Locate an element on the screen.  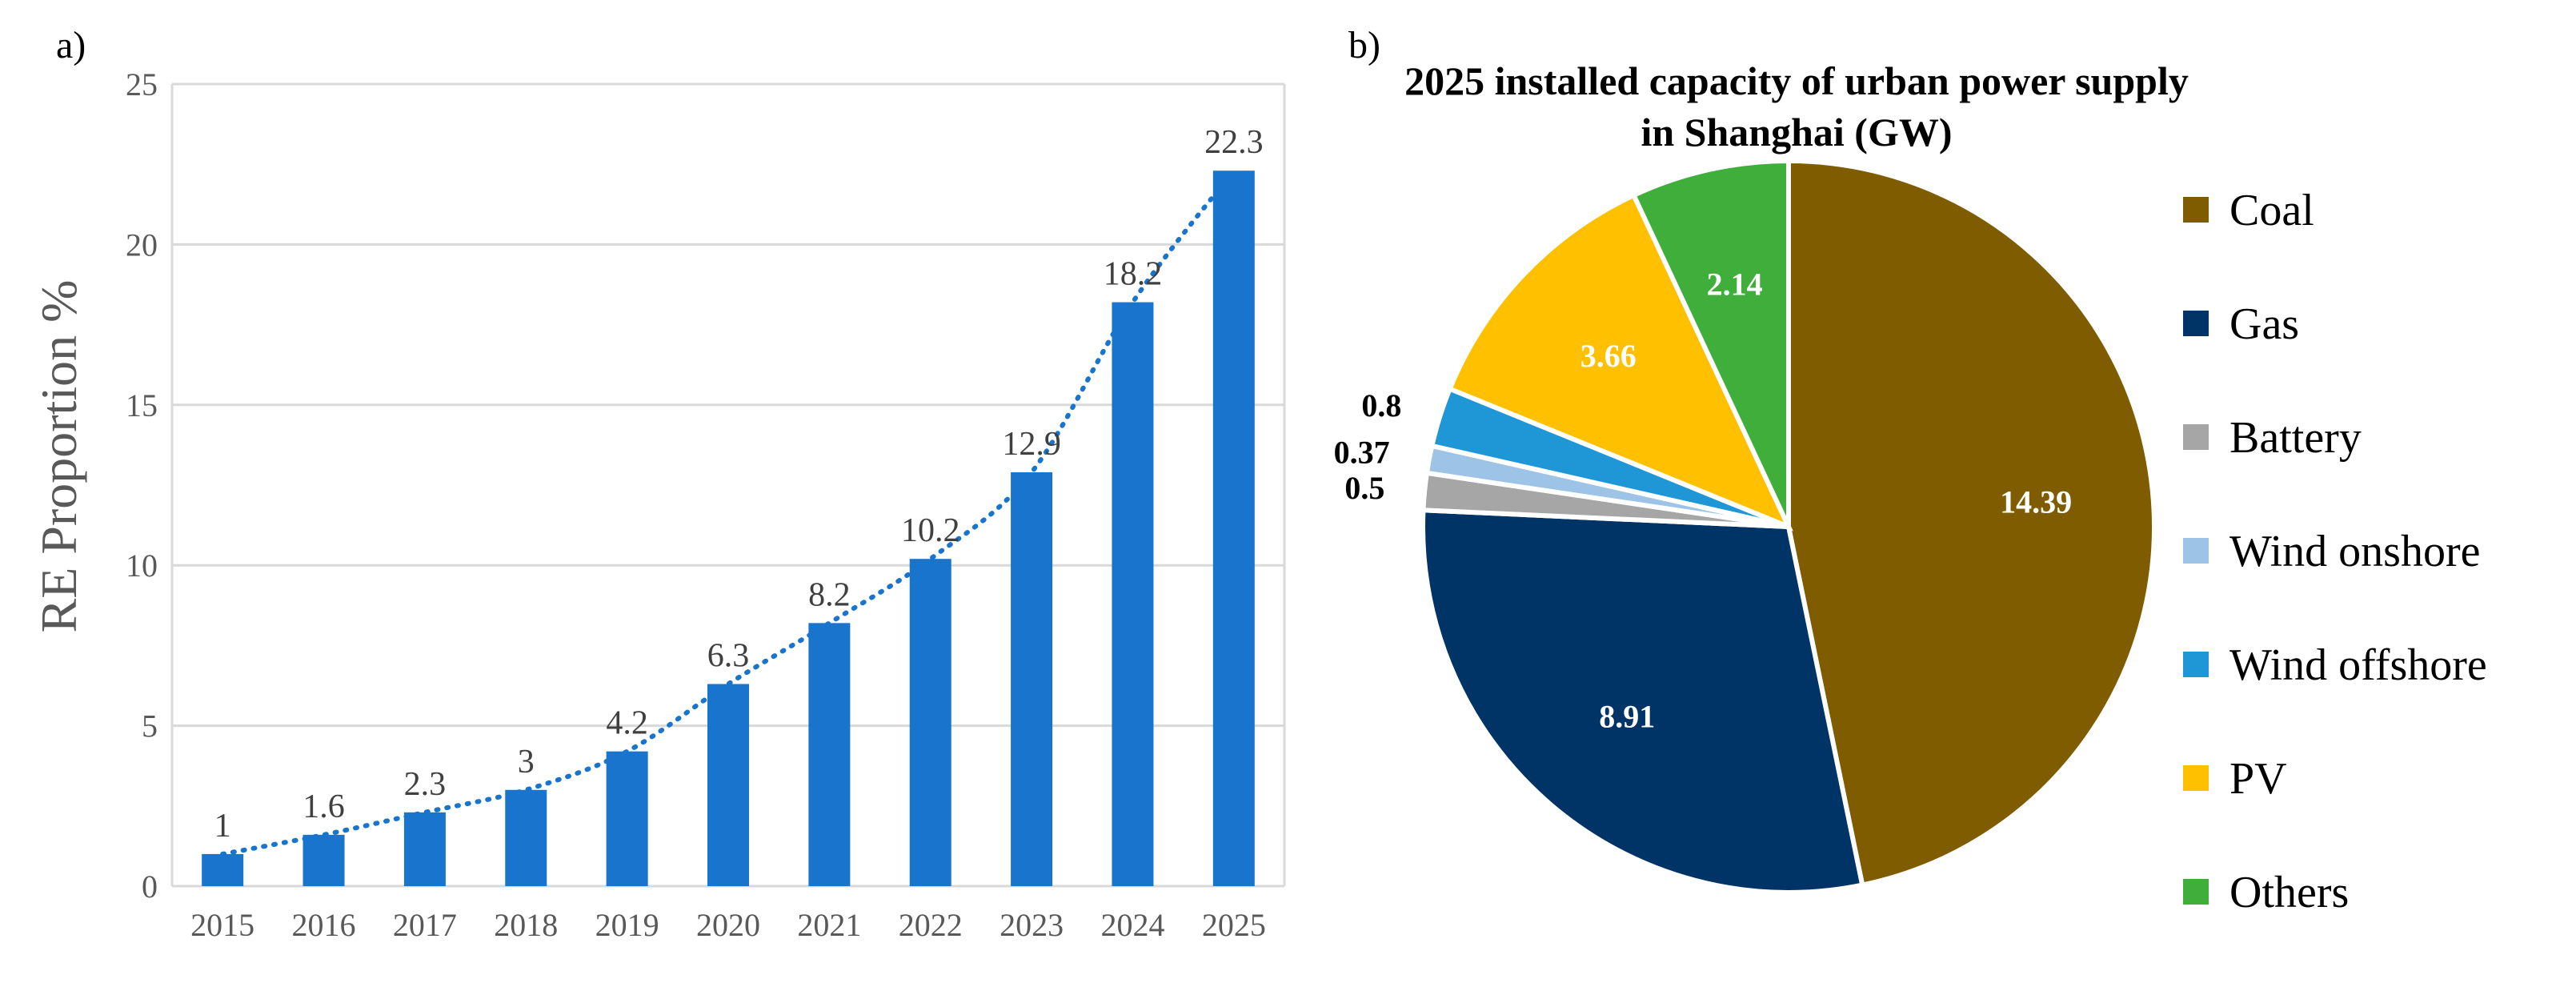
pie-slice-label: 0.8 is located at coordinates (1381, 405).